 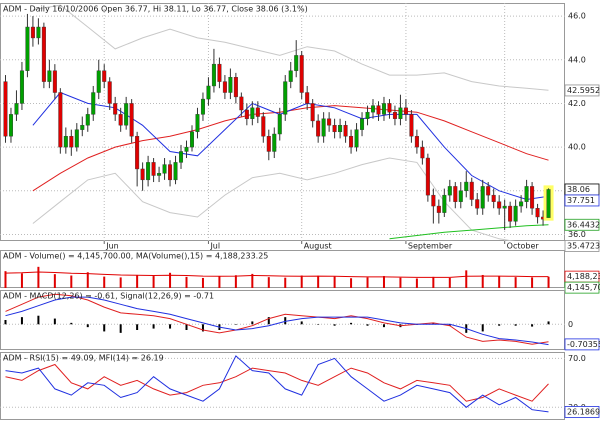 I want to click on value-marker-label: 38.06, so click(x=578, y=189).